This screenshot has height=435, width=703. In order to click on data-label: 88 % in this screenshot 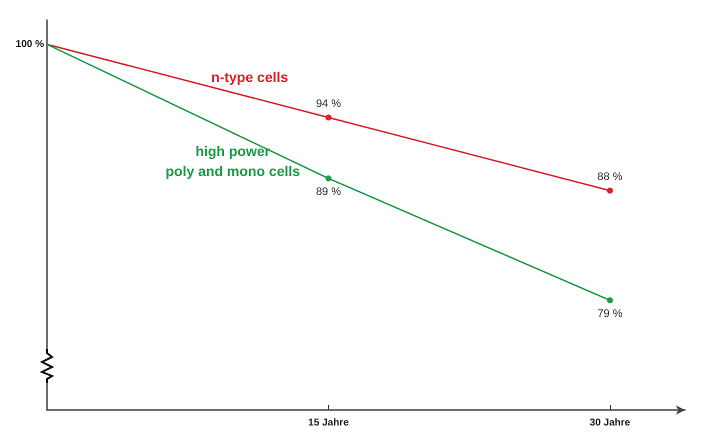, I will do `click(610, 177)`.